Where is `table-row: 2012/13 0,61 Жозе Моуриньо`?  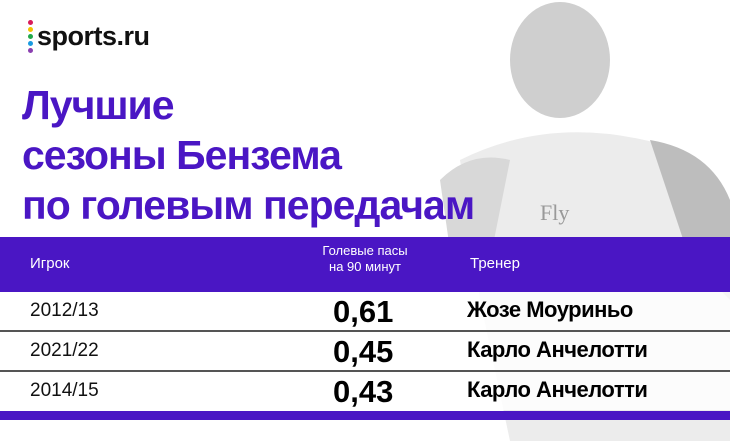 table-row: 2012/13 0,61 Жозе Моуриньо is located at coordinates (365, 312).